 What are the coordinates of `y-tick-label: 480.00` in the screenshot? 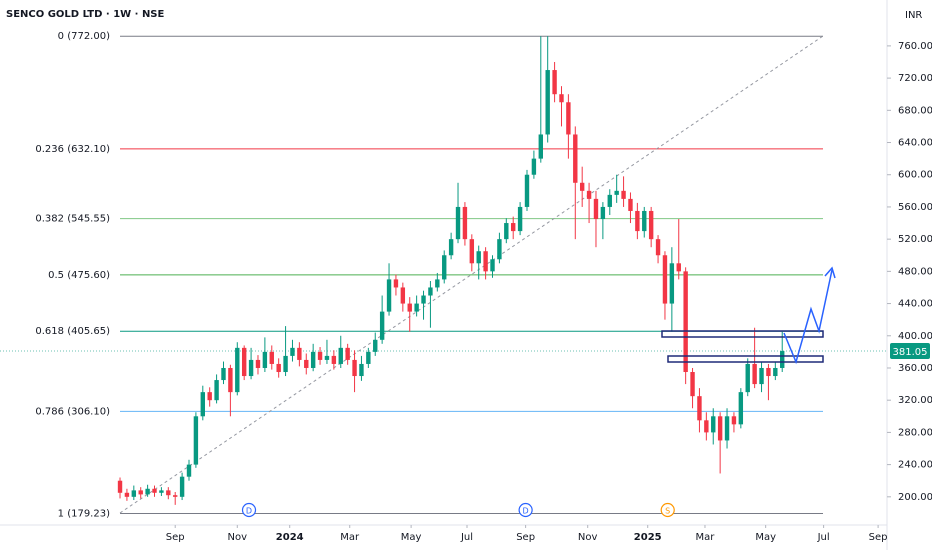 It's located at (915, 271).